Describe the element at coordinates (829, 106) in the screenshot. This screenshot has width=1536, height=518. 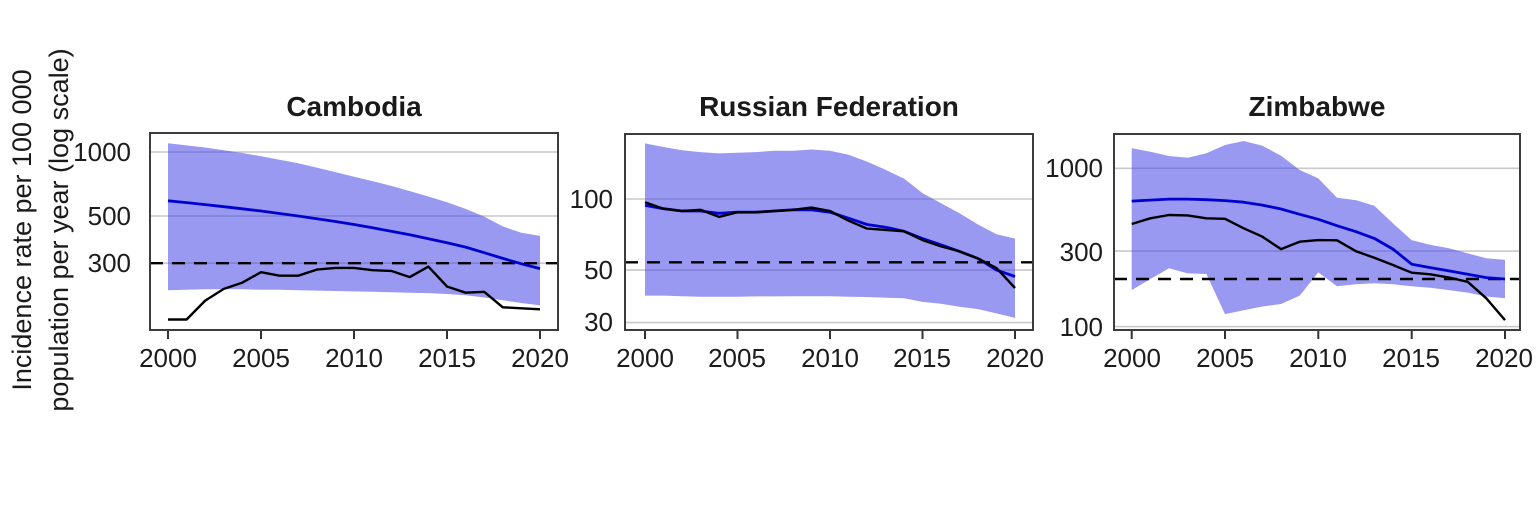
I see `panel-title-russian-federation: Russian Federation` at that location.